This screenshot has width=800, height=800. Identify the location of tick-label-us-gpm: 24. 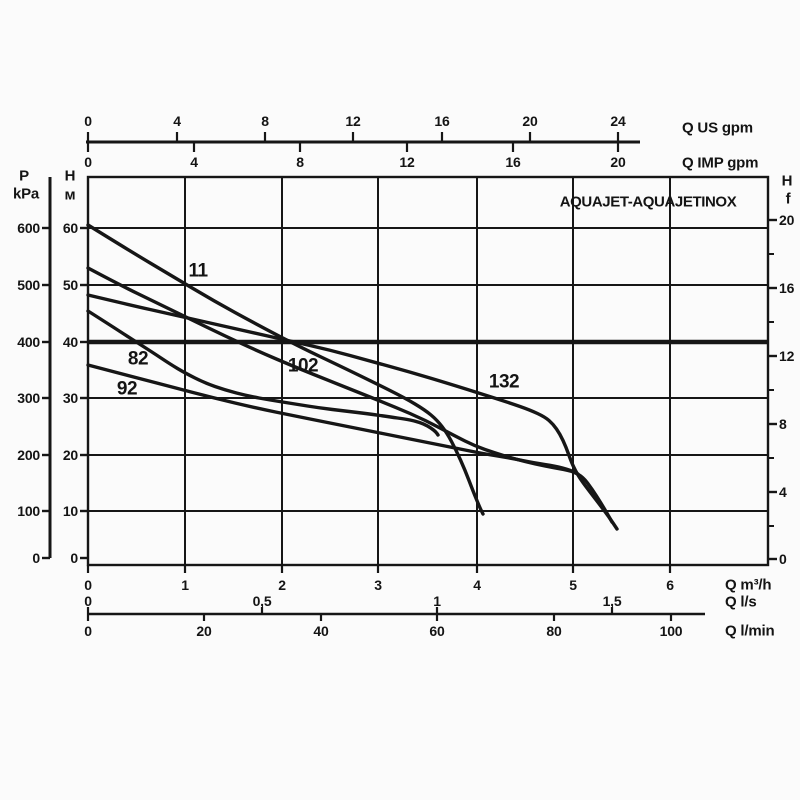
(618, 121).